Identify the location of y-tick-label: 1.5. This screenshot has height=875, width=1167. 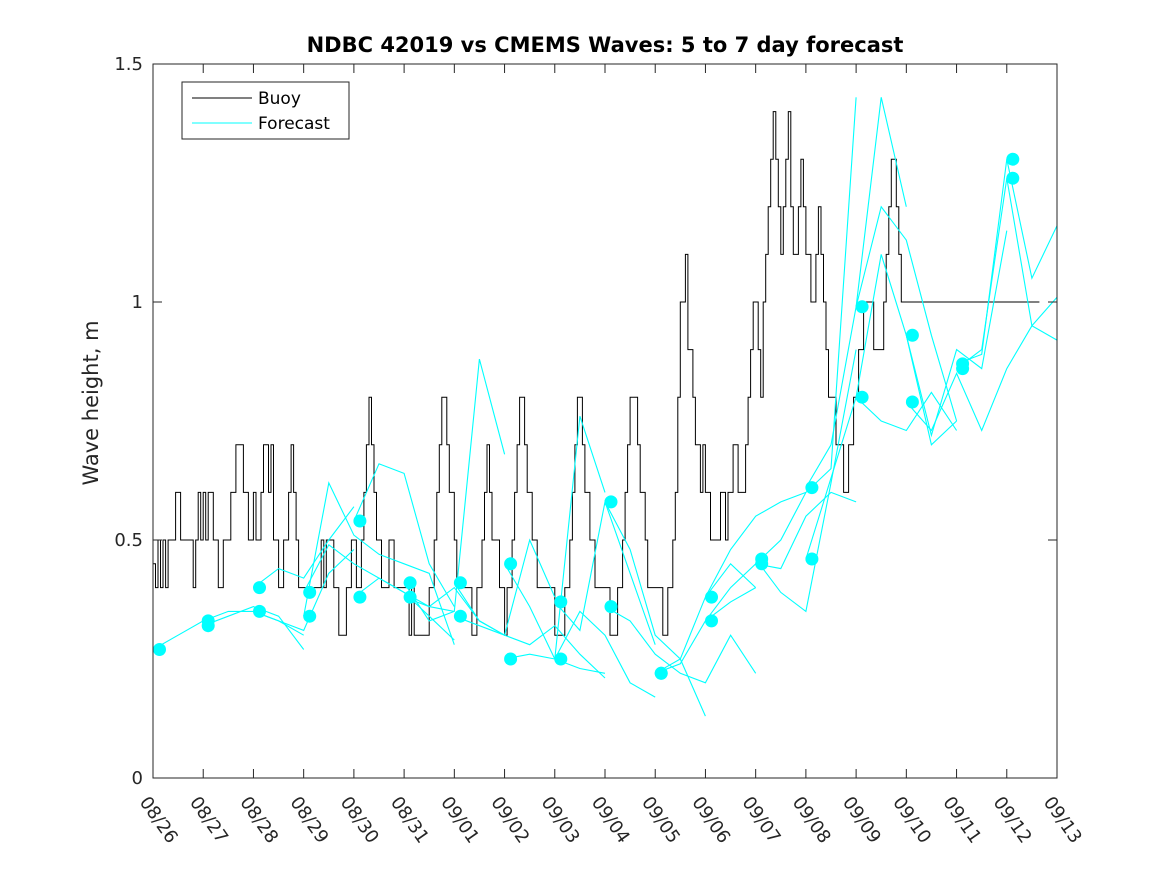
(128, 64).